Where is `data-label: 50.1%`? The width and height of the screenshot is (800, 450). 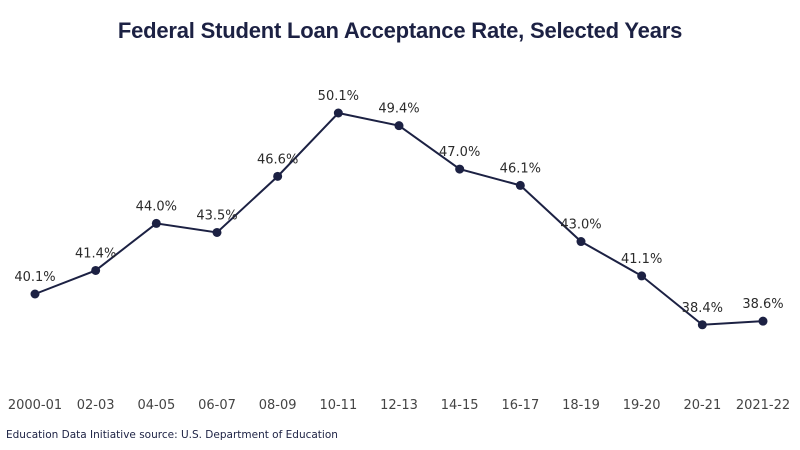
data-label: 50.1% is located at coordinates (338, 96).